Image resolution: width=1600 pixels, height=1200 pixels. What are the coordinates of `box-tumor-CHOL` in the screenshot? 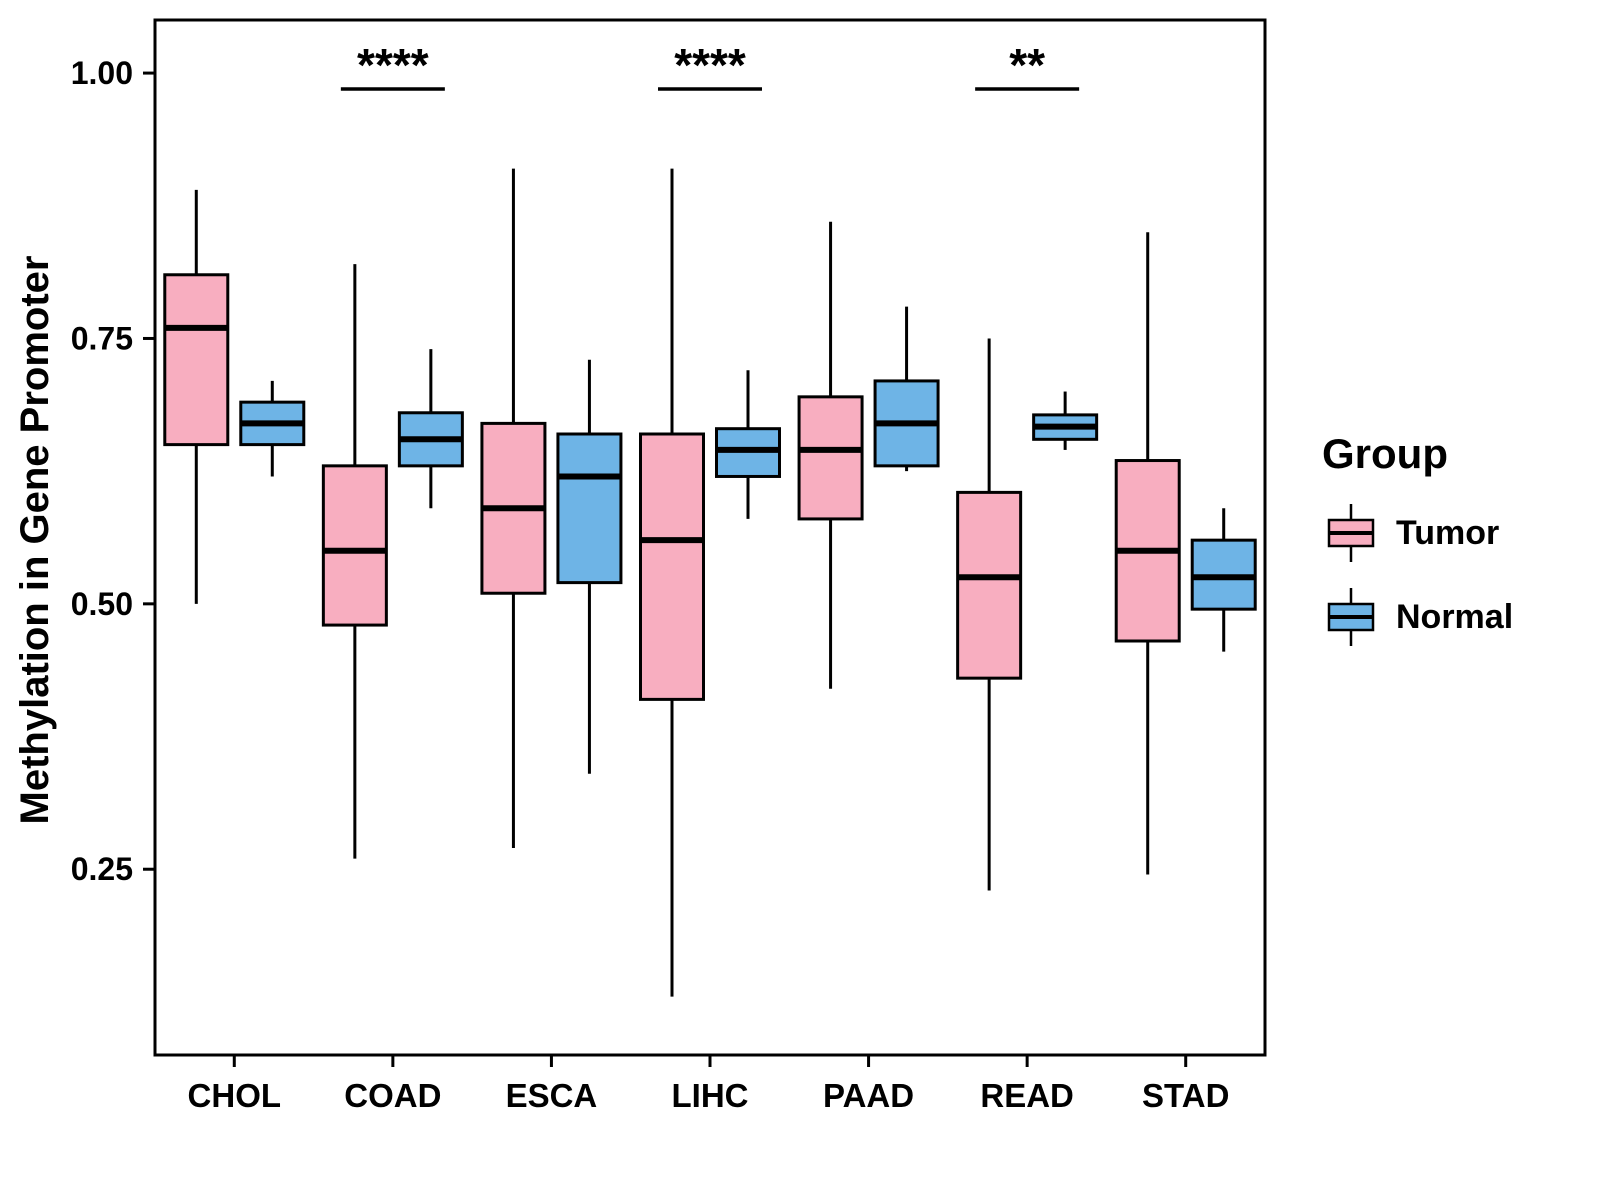 It's located at (196, 396).